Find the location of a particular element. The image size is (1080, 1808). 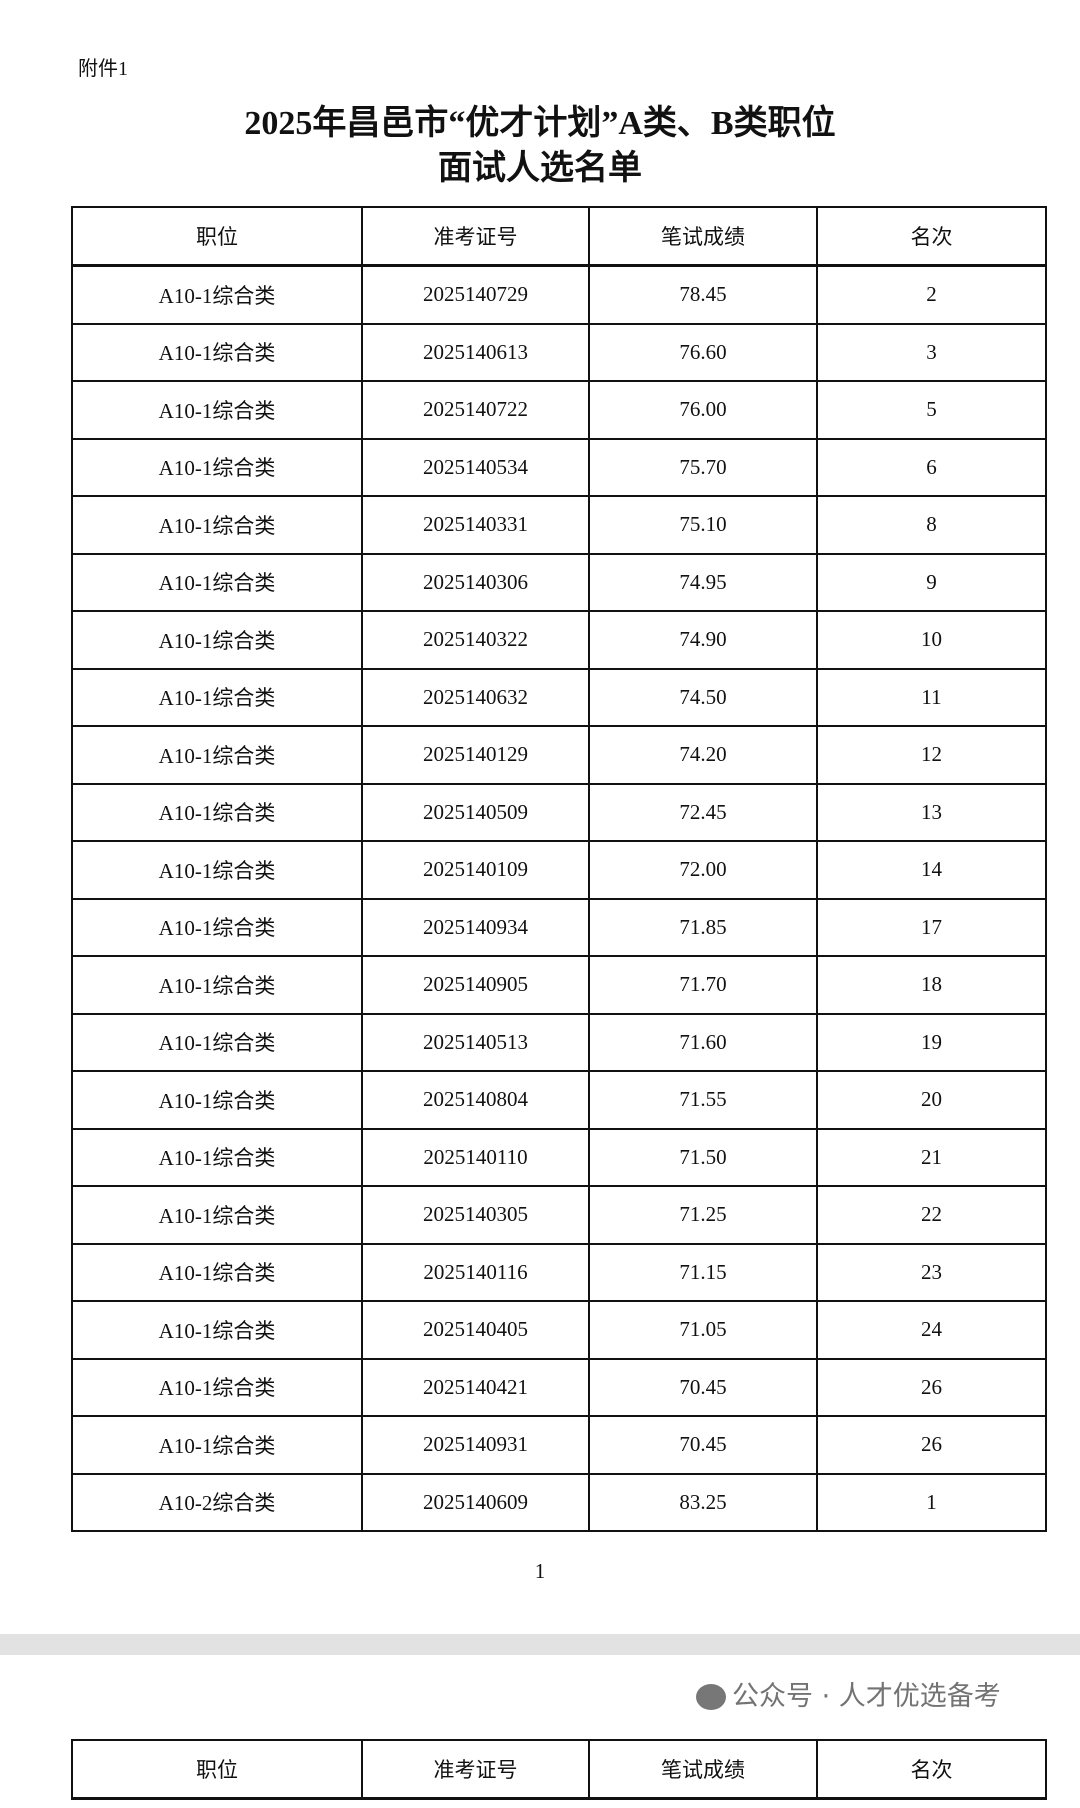

cell-score: 71.85 is located at coordinates (703, 927).